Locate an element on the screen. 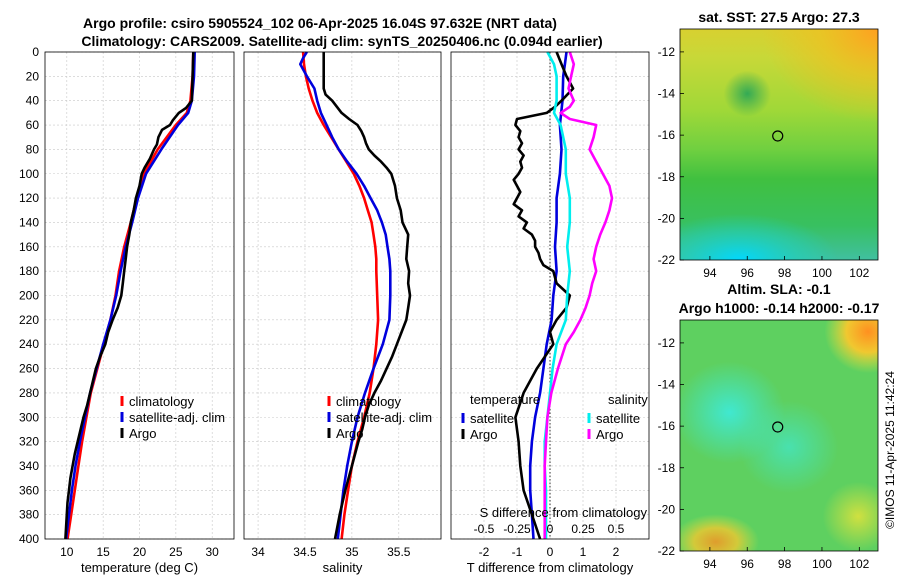 The width and height of the screenshot is (900, 580). copyright-side-label: ©IMOS 11-Apr-2025 11:42:24 is located at coordinates (890, 450).